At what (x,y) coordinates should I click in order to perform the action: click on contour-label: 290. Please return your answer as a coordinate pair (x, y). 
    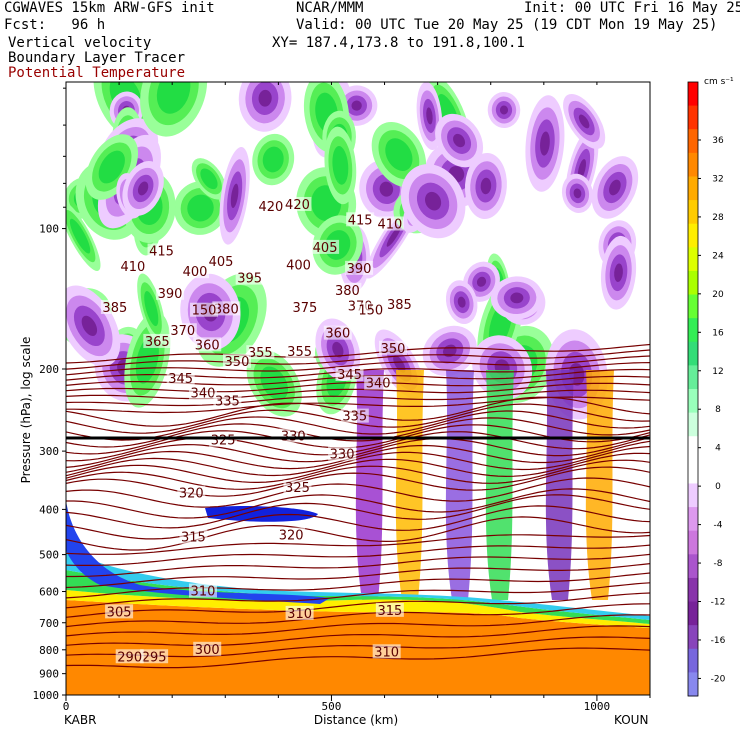
    Looking at the image, I should click on (129, 657).